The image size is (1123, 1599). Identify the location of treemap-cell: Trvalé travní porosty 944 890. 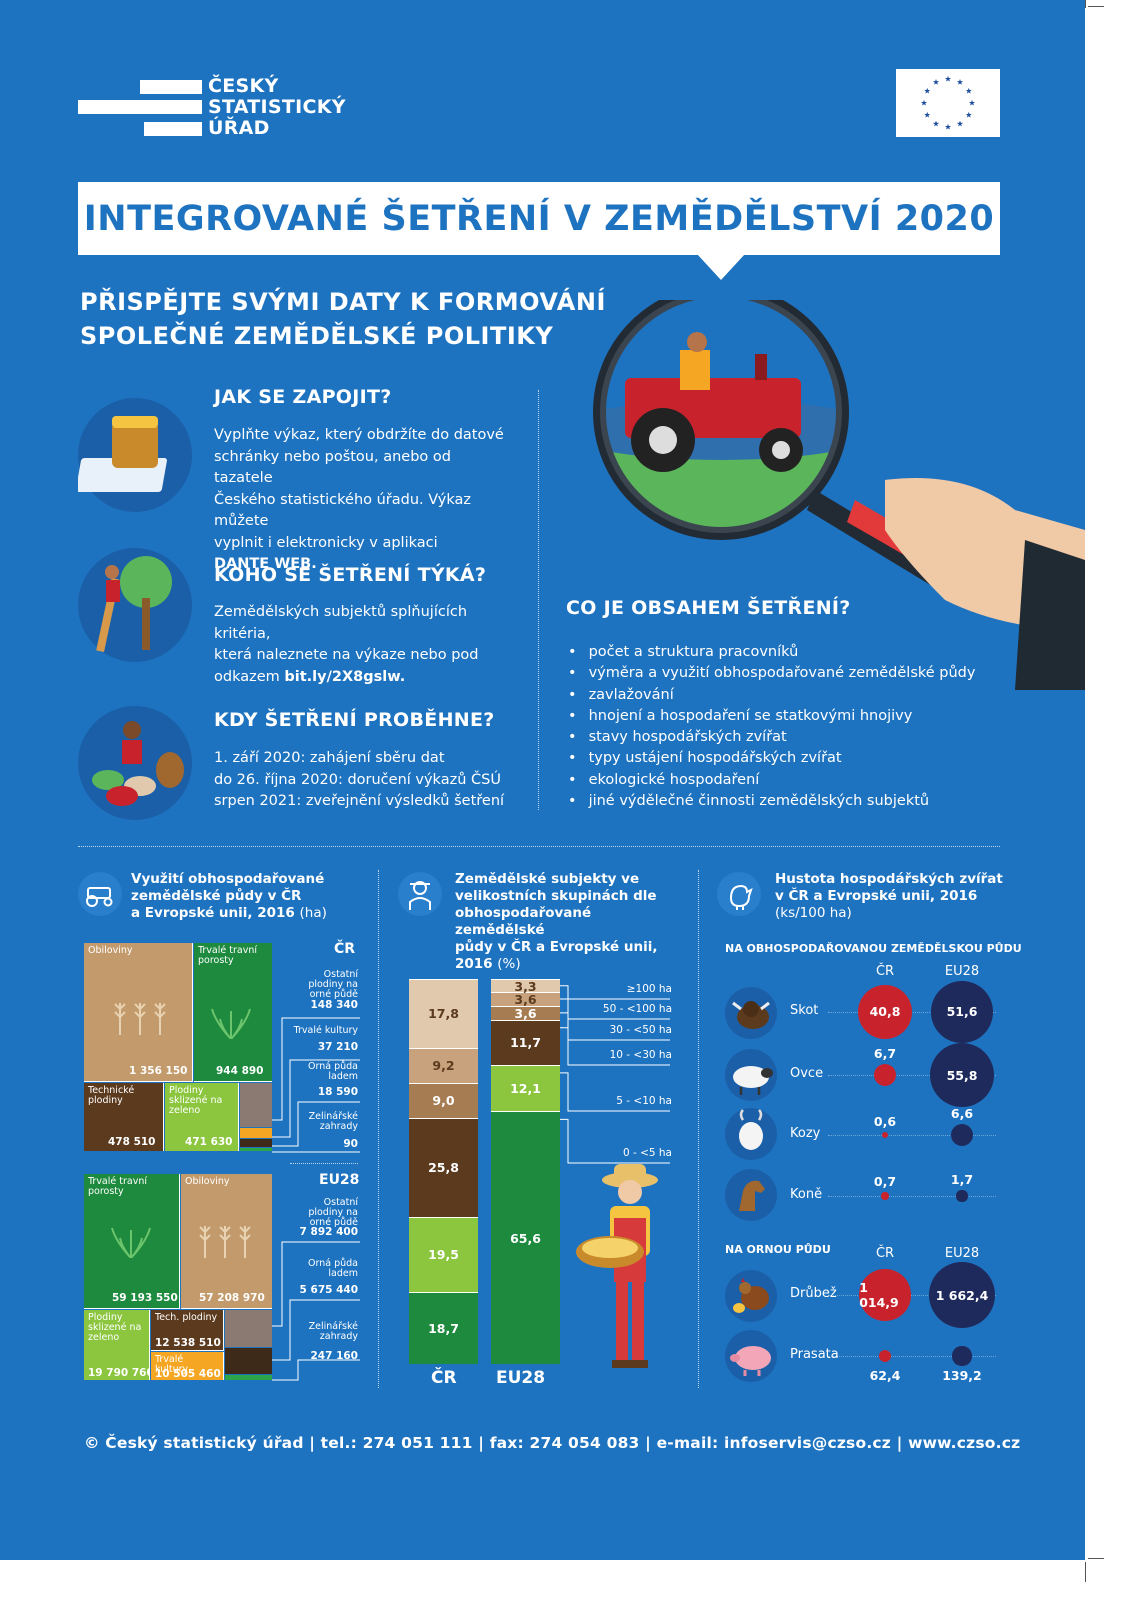
(233, 1012).